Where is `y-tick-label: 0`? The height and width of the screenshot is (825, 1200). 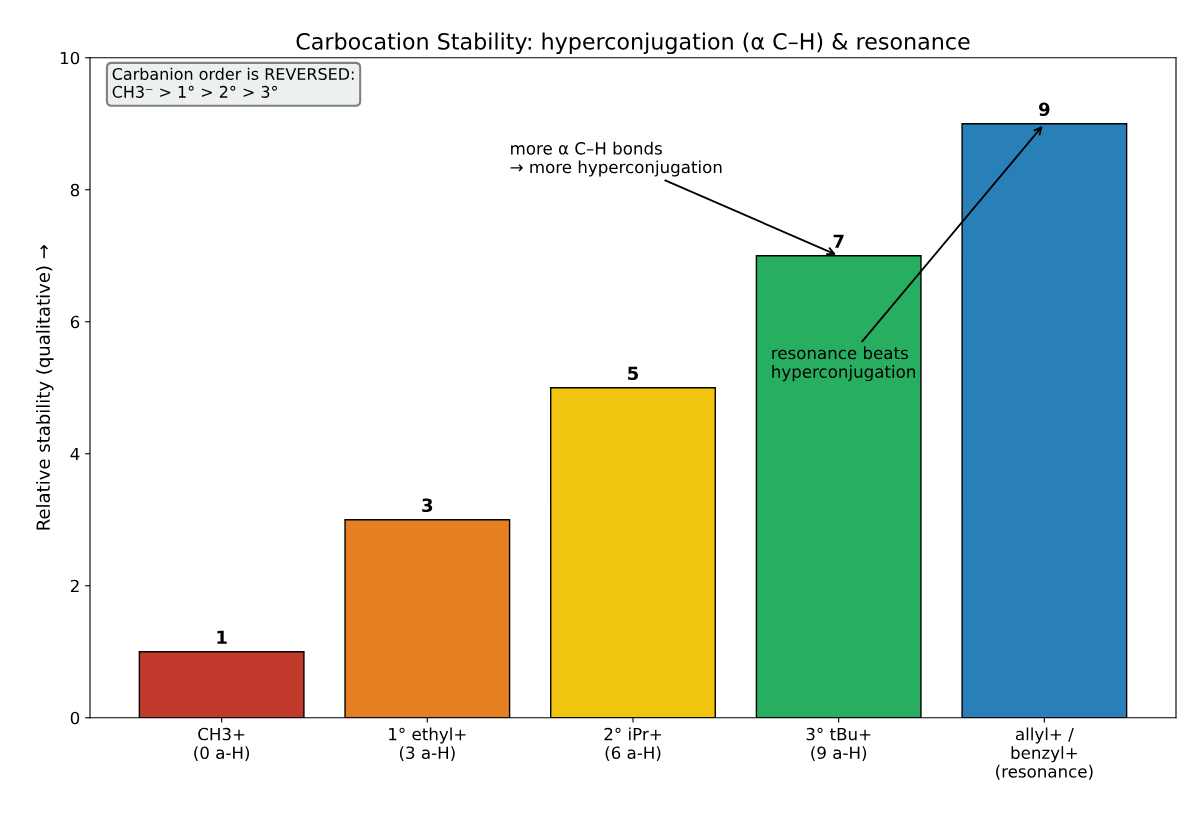 y-tick-label: 0 is located at coordinates (75, 718).